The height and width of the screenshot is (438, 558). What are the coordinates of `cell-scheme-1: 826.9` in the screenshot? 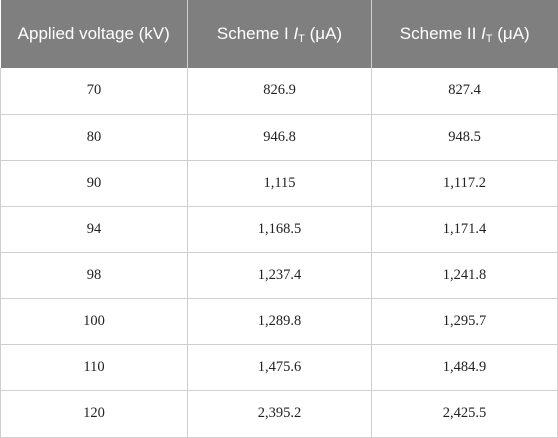 It's located at (279, 91).